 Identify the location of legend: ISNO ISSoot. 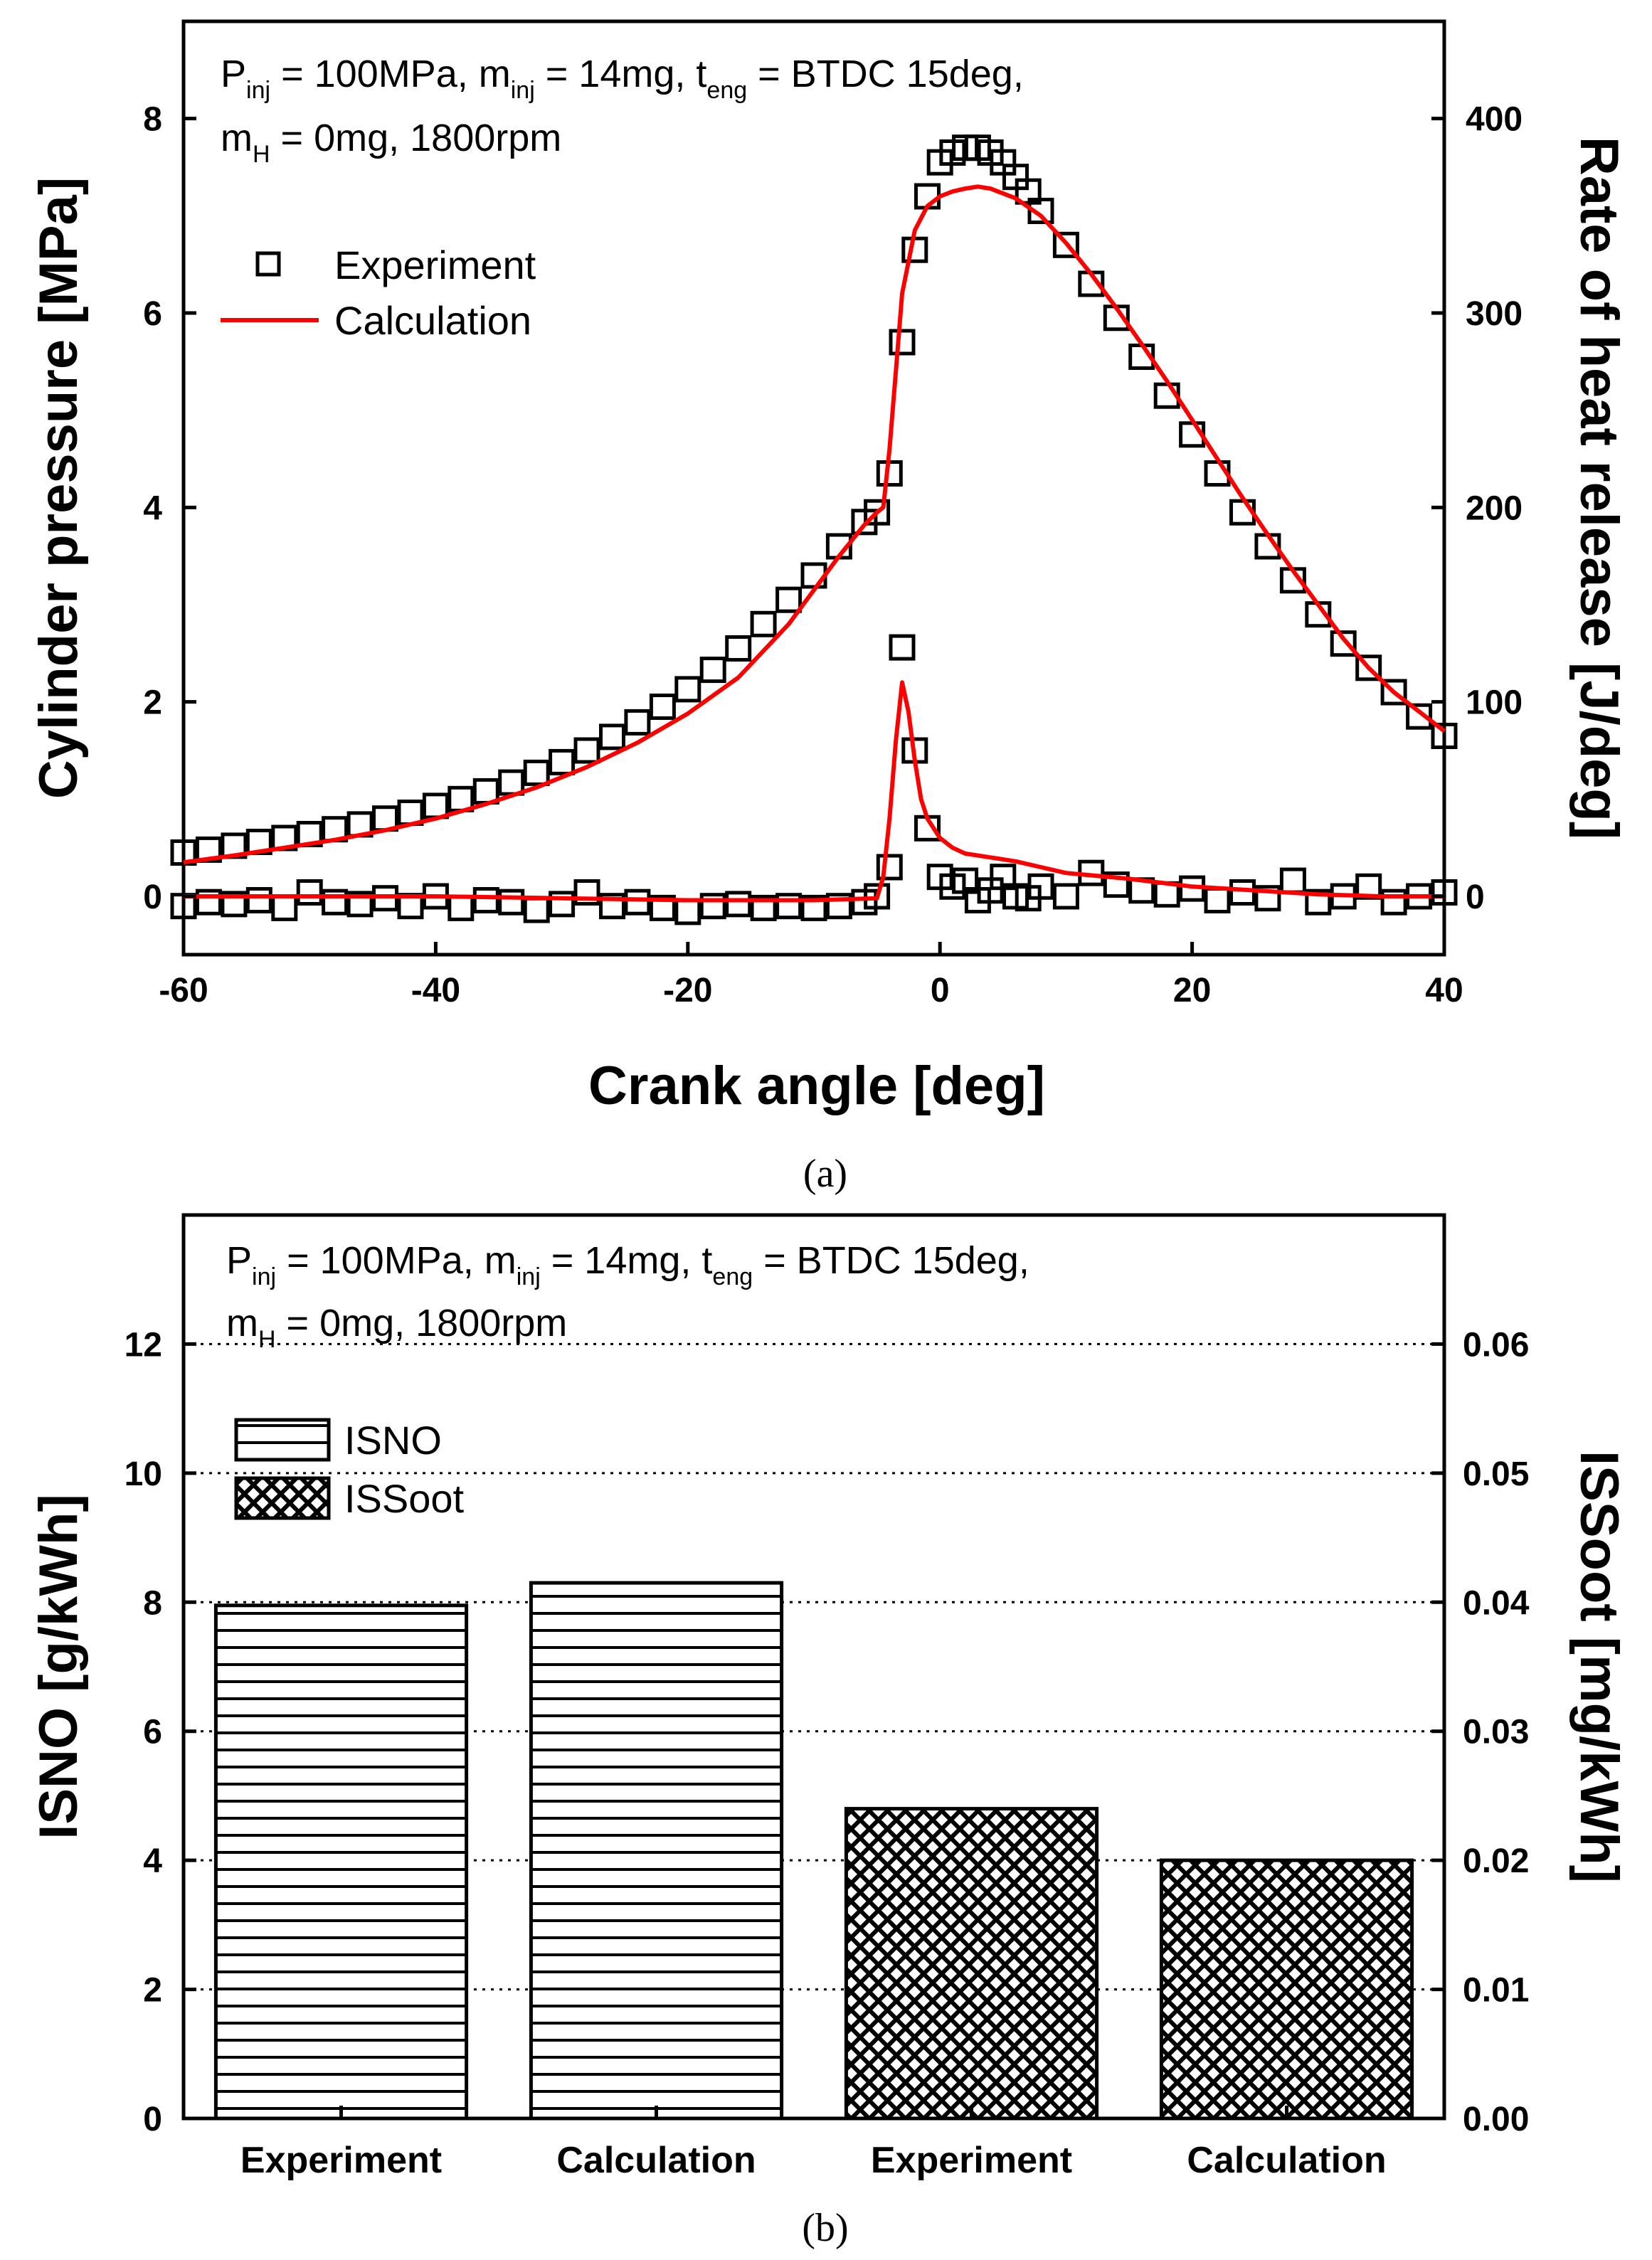
(349, 1470).